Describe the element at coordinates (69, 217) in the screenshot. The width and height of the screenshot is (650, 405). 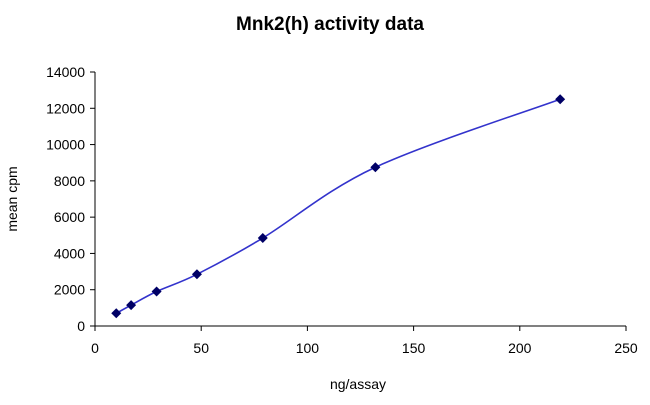
I see `y-tick-label: 6000` at that location.